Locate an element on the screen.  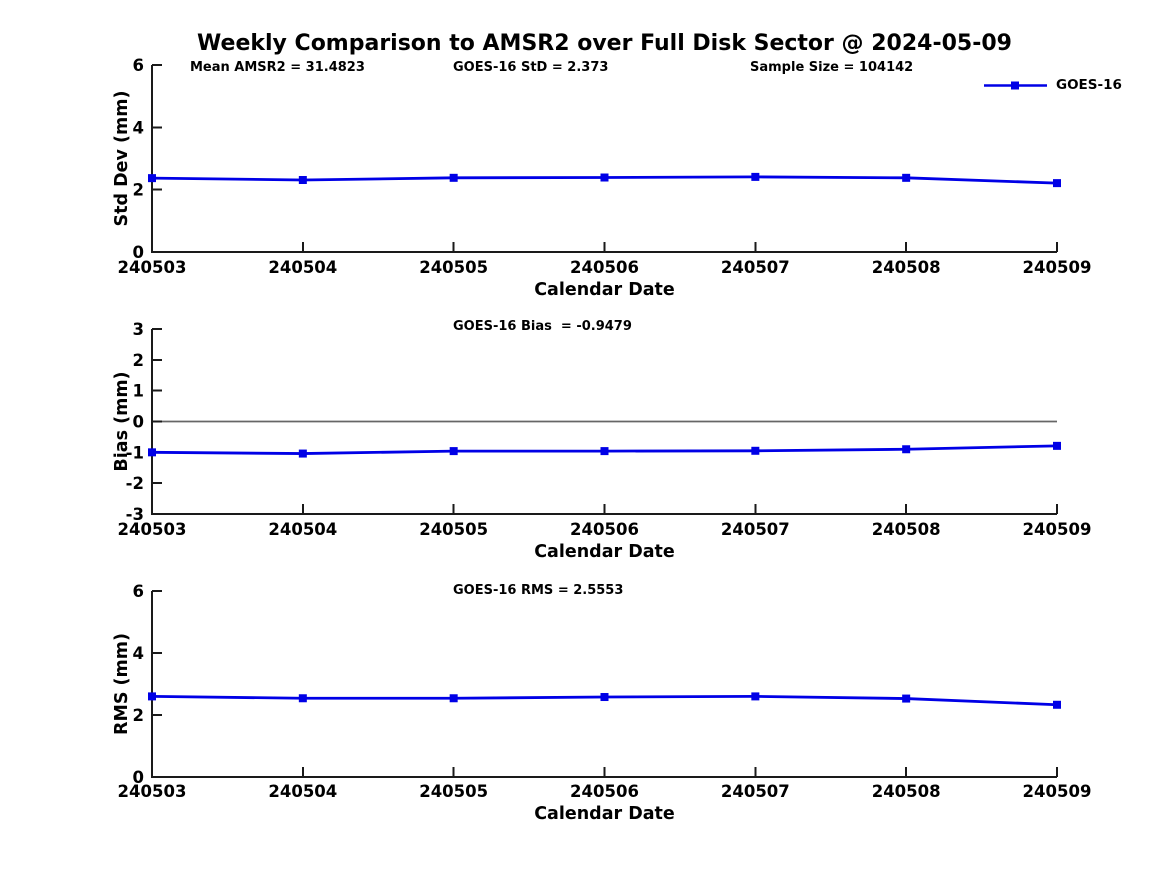
legend-label: GOES-16 is located at coordinates (1089, 85).